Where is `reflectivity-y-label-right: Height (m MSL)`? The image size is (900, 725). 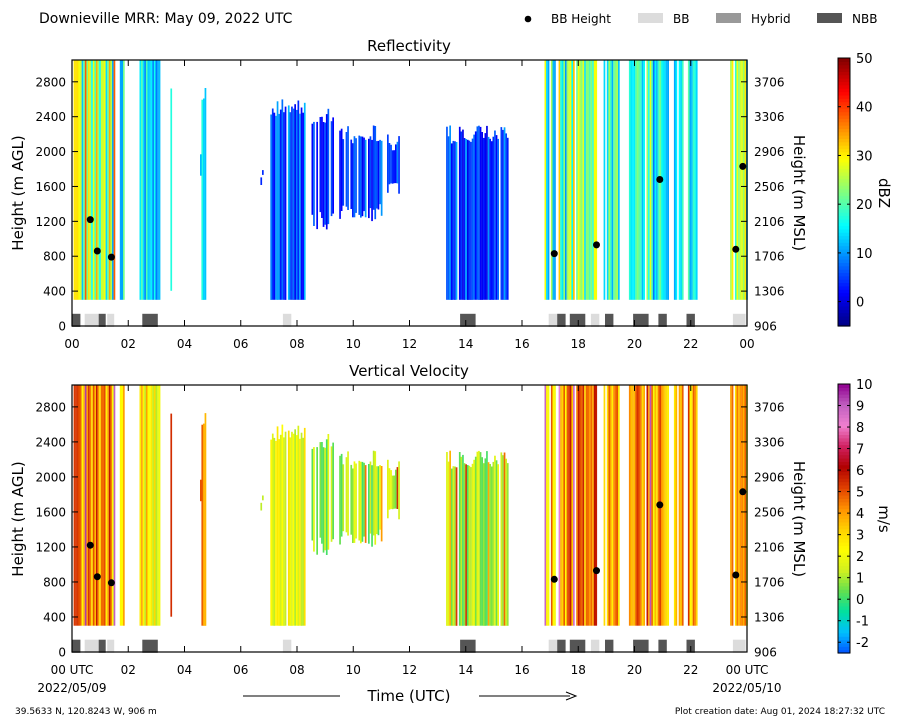 reflectivity-y-label-right: Height (m MSL) is located at coordinates (799, 193).